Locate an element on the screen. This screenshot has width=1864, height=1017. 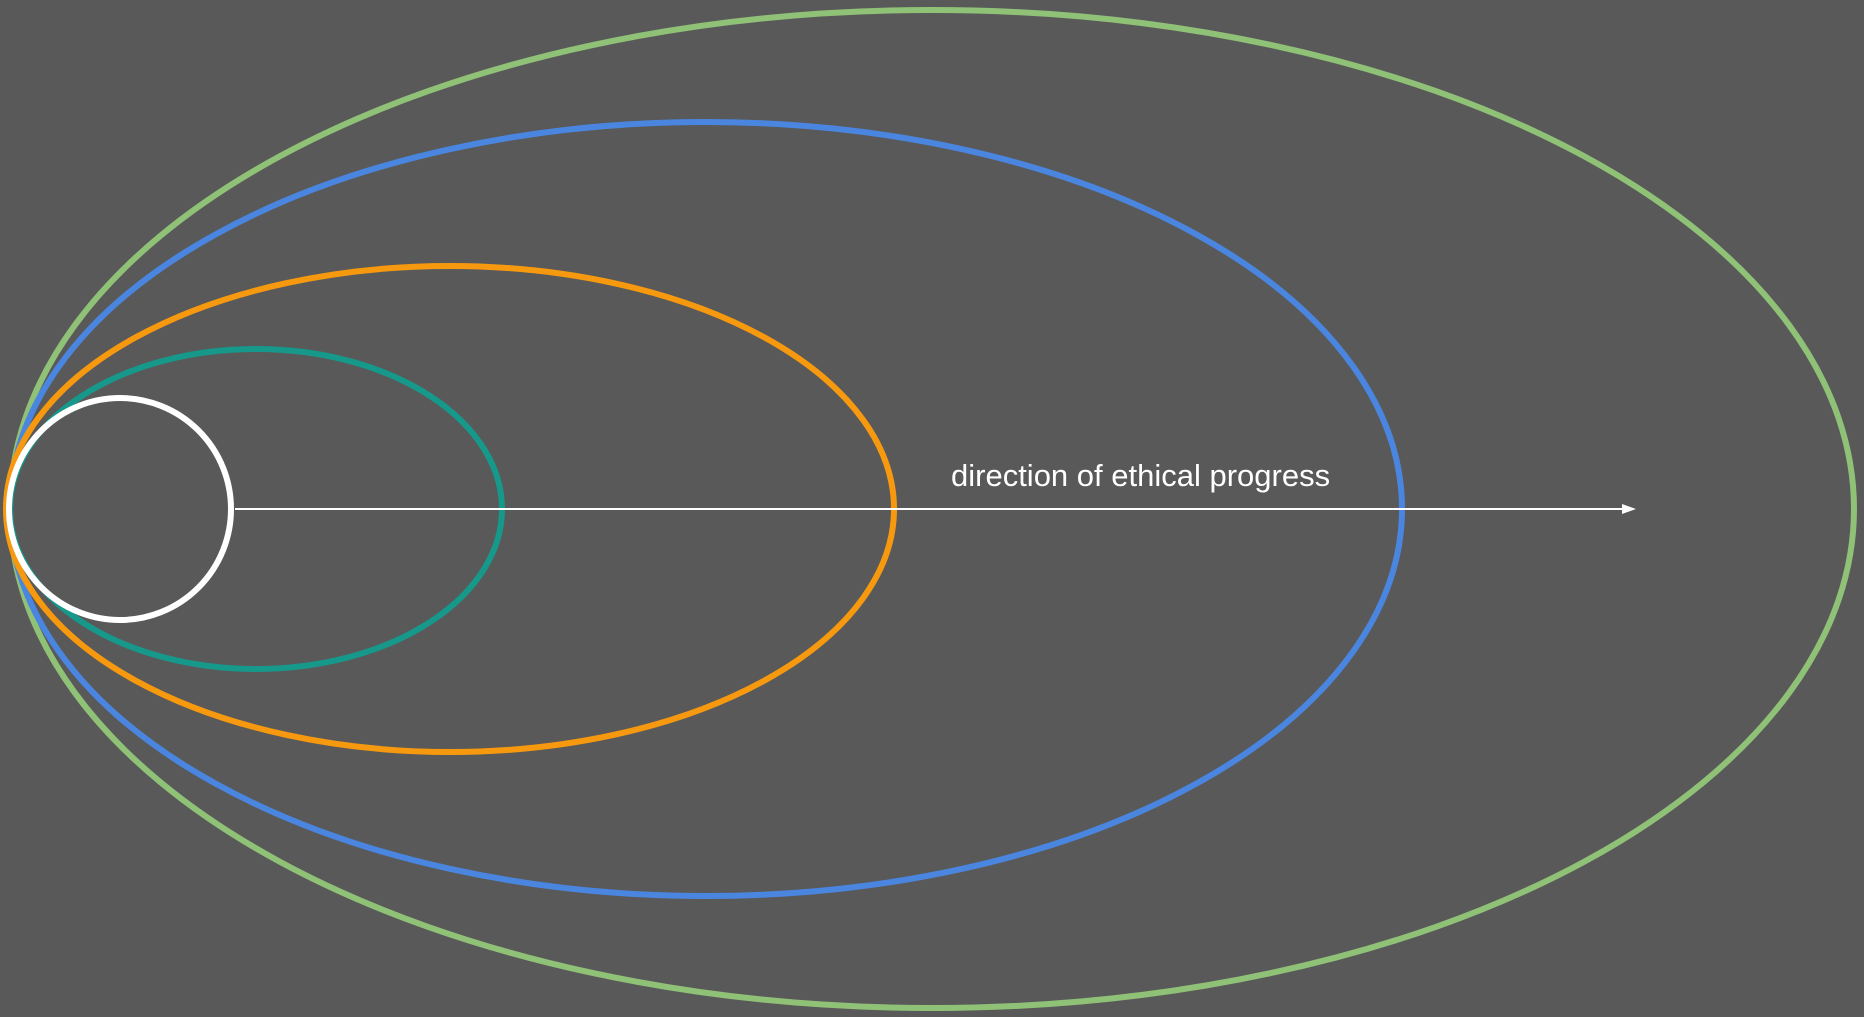
innermost-circle is located at coordinates (120, 509).